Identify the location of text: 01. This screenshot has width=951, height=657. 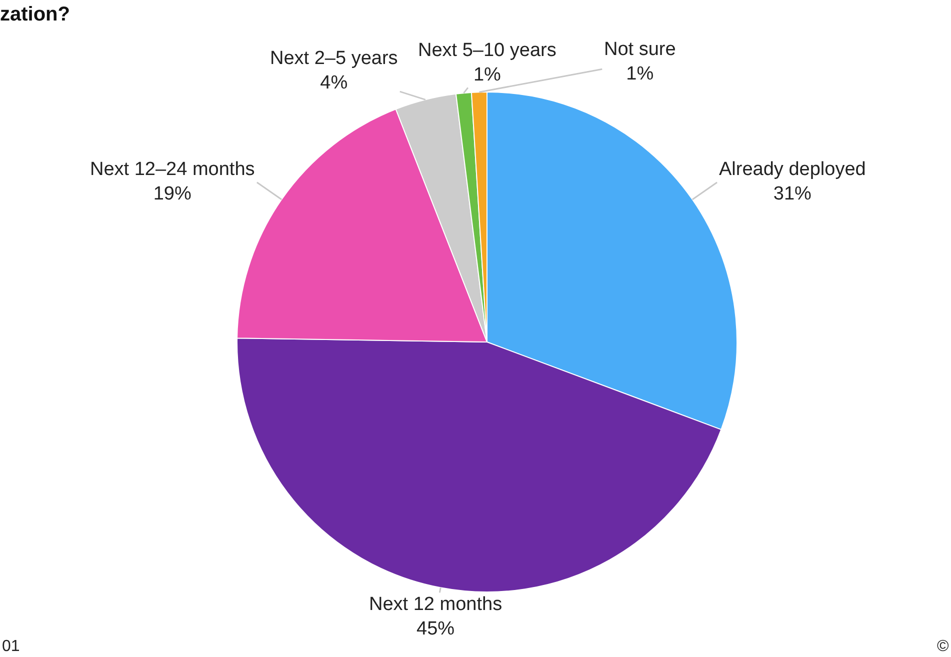
(11, 646).